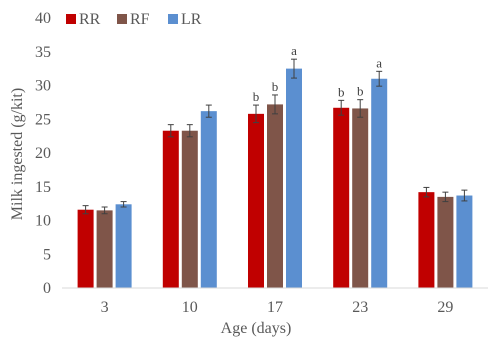 The image size is (500, 342). What do you see at coordinates (43, 119) in the screenshot?
I see `y-tick-label: 25` at bounding box center [43, 119].